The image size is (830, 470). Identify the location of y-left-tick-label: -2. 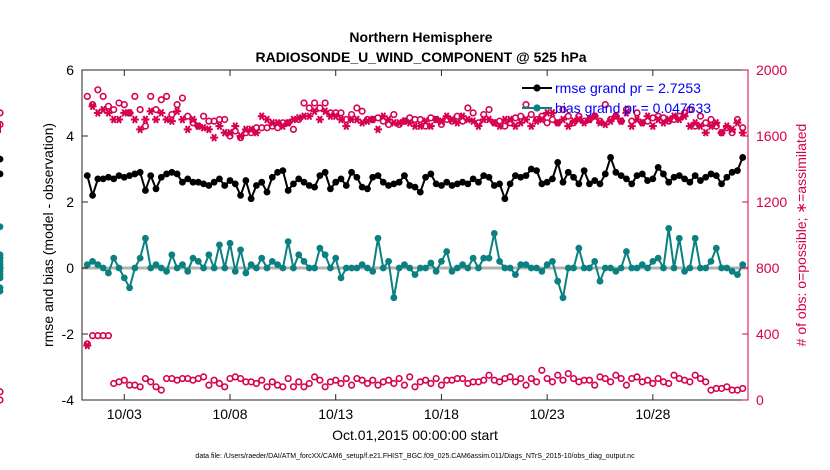
(68, 334).